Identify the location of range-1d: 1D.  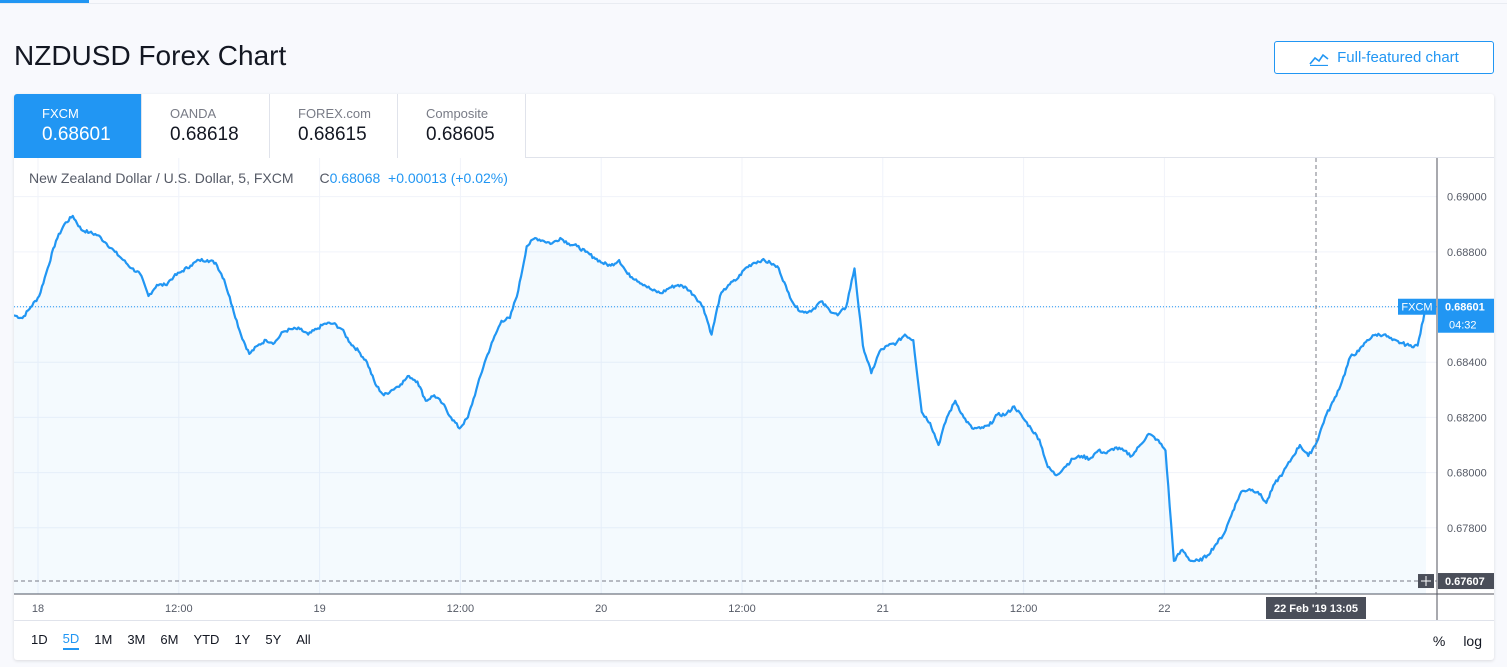
(39, 639).